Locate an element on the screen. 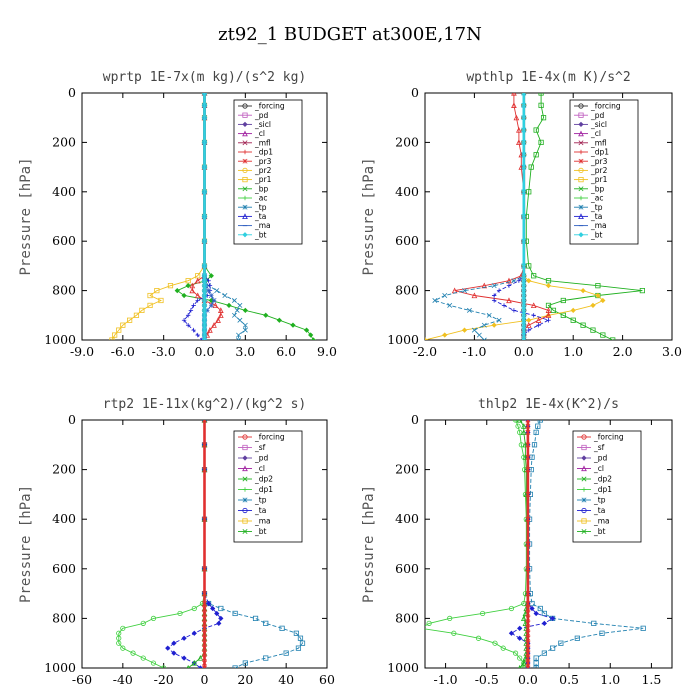  x-tick-label: 3.0 is located at coordinates (672, 351).